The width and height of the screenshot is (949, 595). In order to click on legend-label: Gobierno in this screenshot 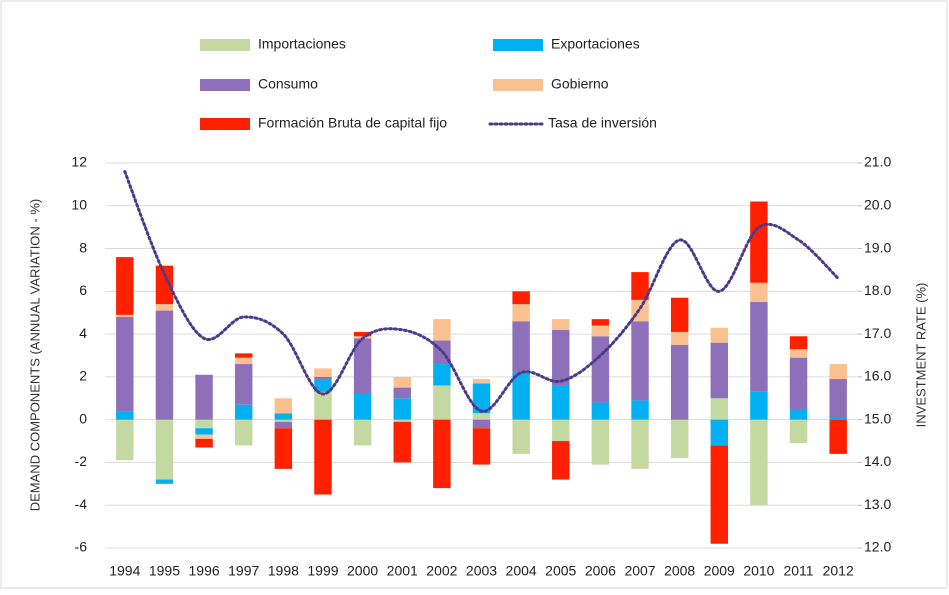, I will do `click(580, 84)`.